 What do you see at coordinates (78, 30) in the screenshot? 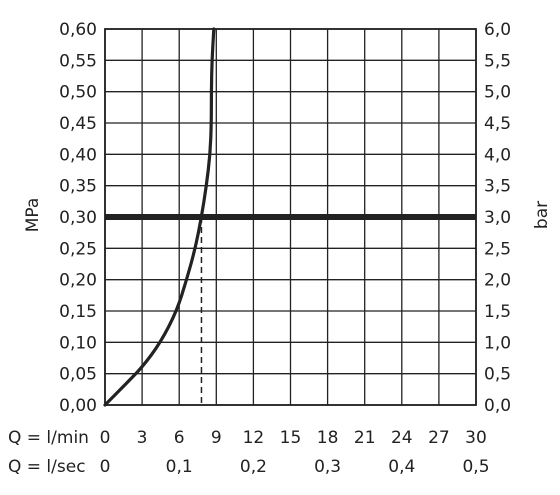
I see `y-tick-left-label: 0,60` at bounding box center [78, 30].